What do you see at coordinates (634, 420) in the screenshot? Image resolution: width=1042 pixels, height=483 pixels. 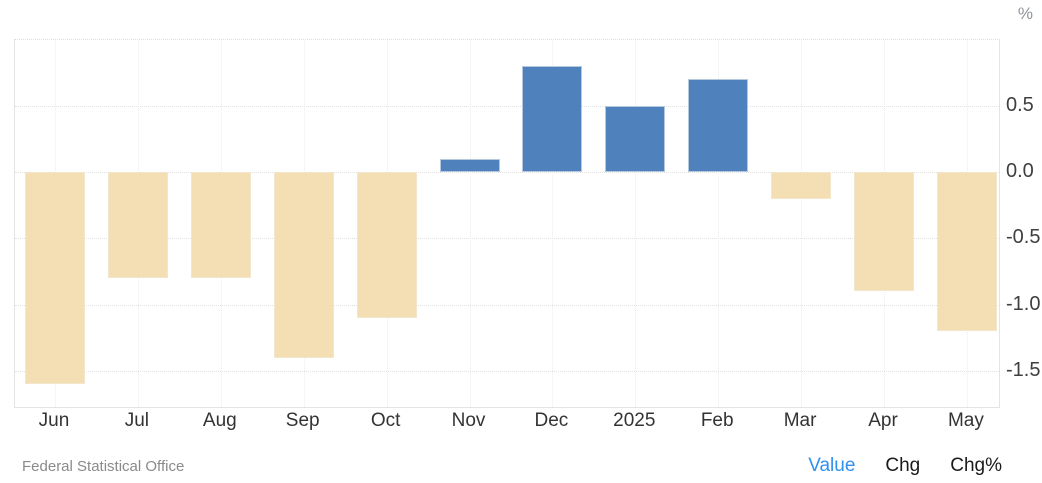 I see `x-tick-label-2025: 2025` at bounding box center [634, 420].